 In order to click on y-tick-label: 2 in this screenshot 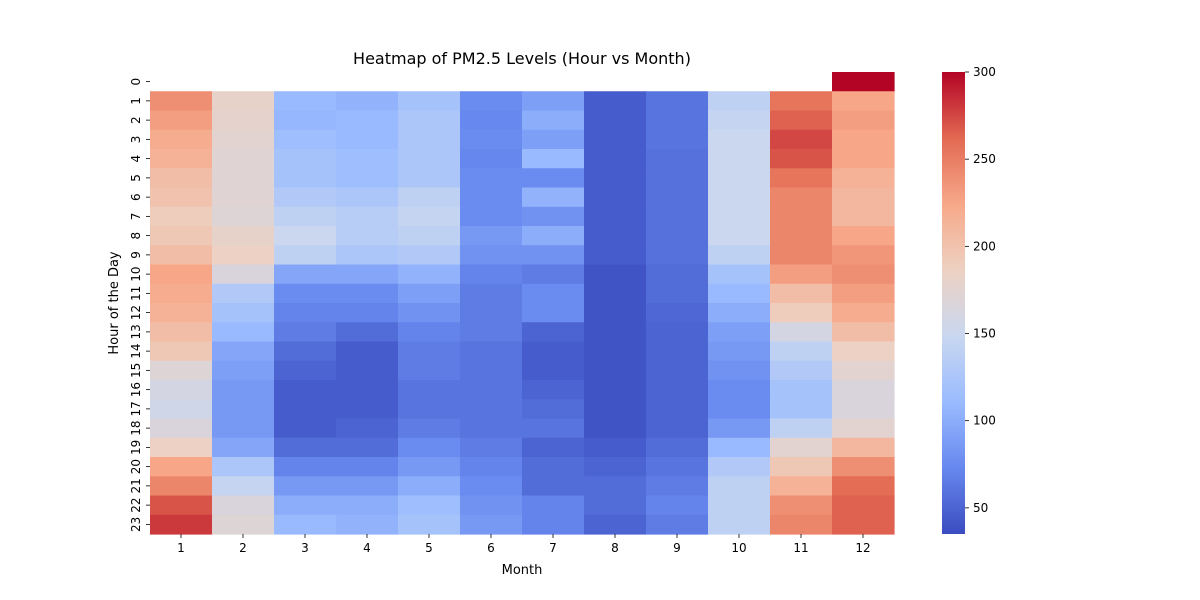, I will do `click(136, 120)`.